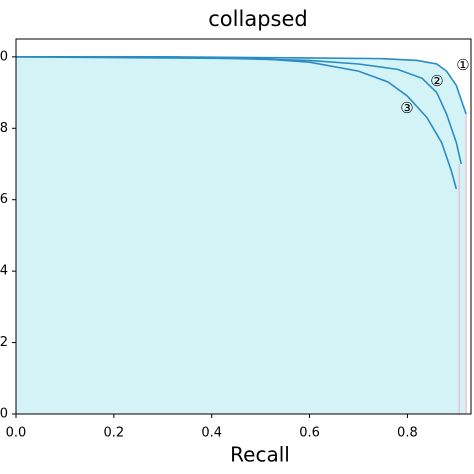  Describe the element at coordinates (211, 433) in the screenshot. I see `x-tick-label: 0.4` at that location.